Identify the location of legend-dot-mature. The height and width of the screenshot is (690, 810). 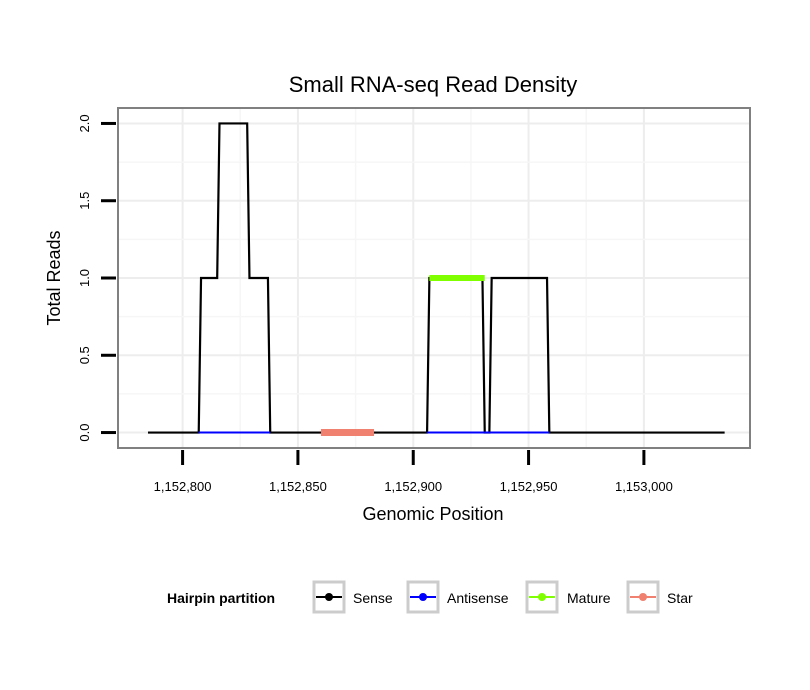
(542, 597).